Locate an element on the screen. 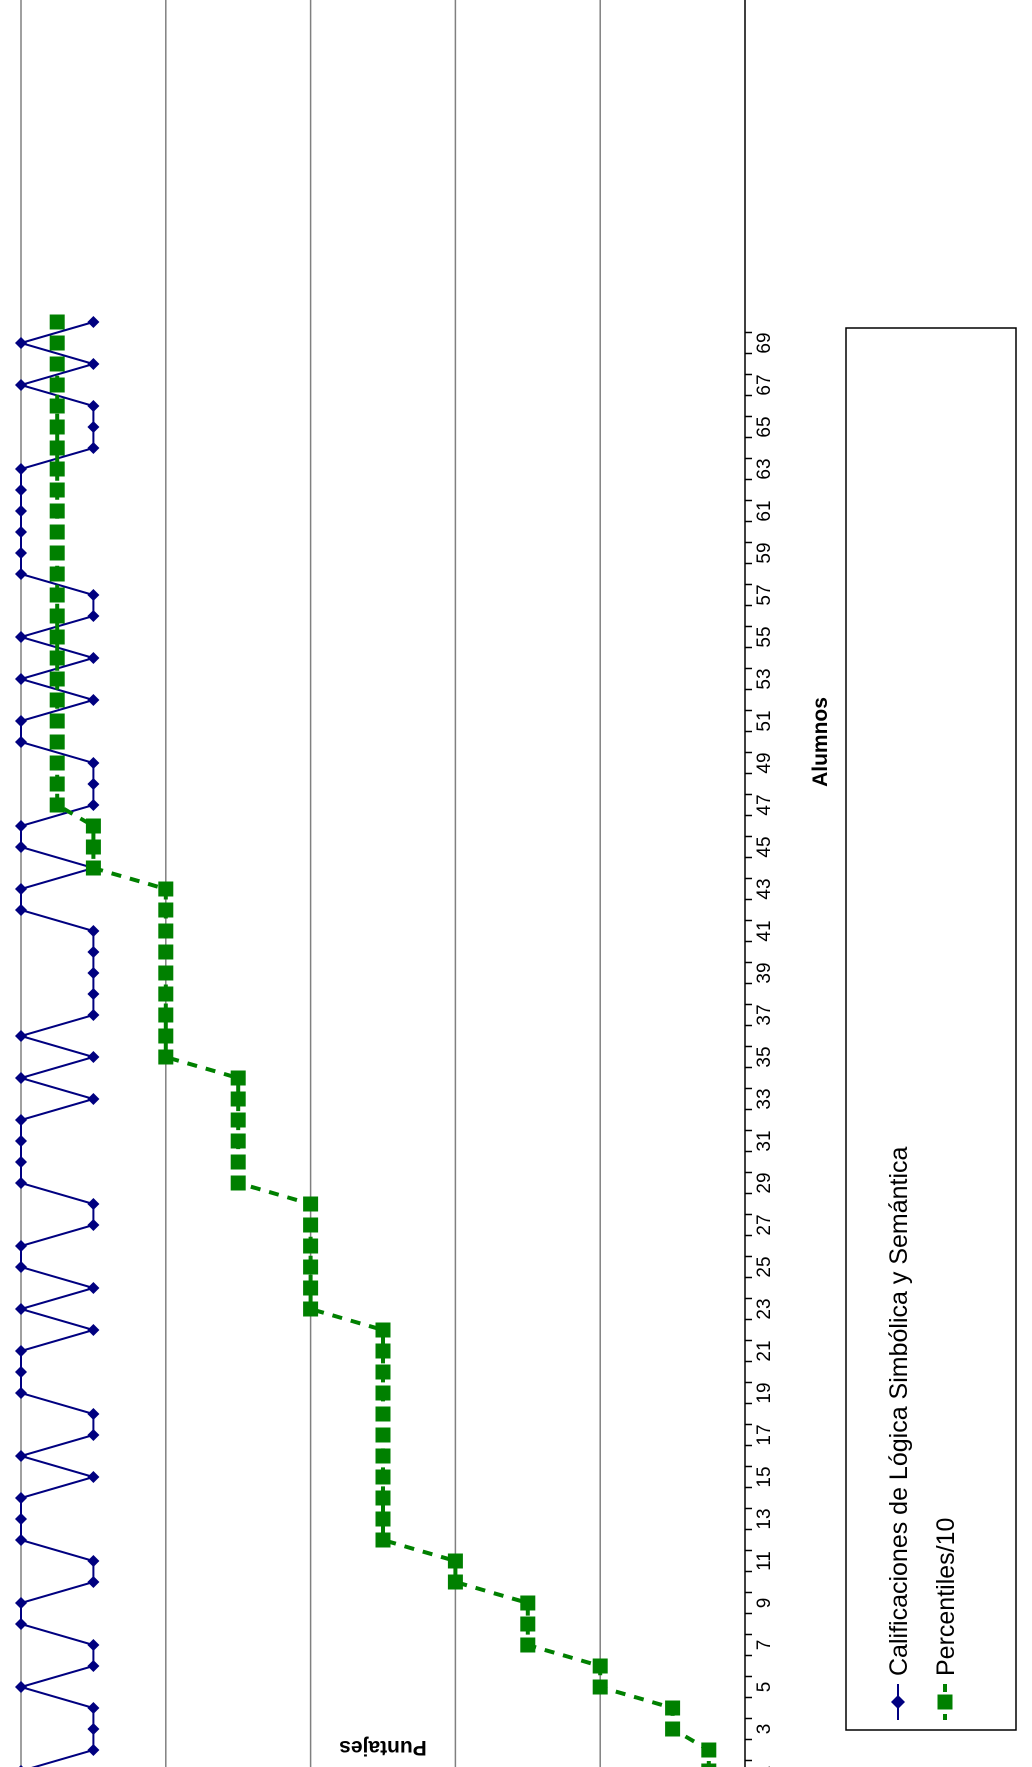  axes is located at coordinates (745, 883).